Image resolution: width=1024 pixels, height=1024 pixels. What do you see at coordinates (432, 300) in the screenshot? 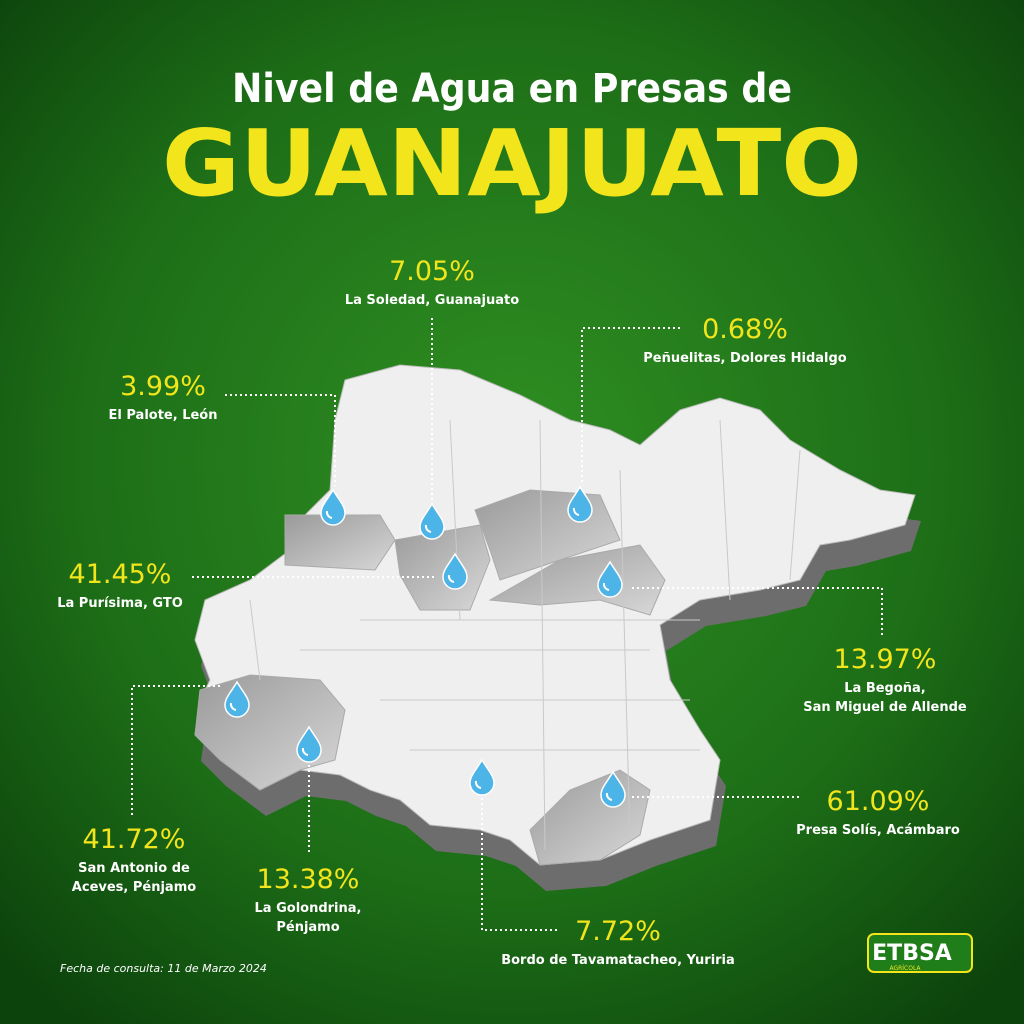
I see `dam-name: La Soledad, Guanajuato` at bounding box center [432, 300].